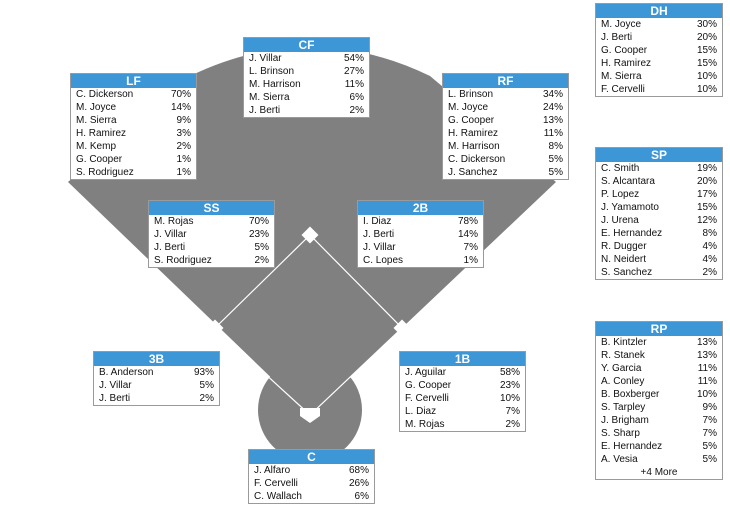  Describe the element at coordinates (272, 71) in the screenshot. I see `player-name: L. Brinson` at that location.